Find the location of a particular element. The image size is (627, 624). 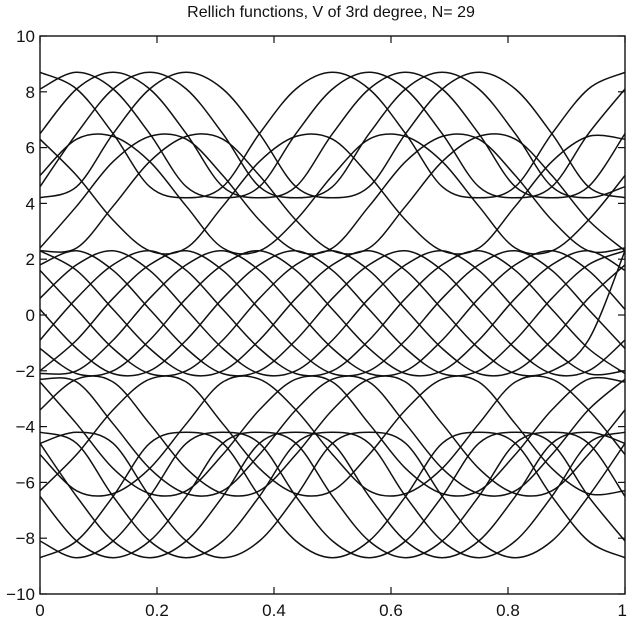

y-tick-label-9: 8 is located at coordinates (30, 92).